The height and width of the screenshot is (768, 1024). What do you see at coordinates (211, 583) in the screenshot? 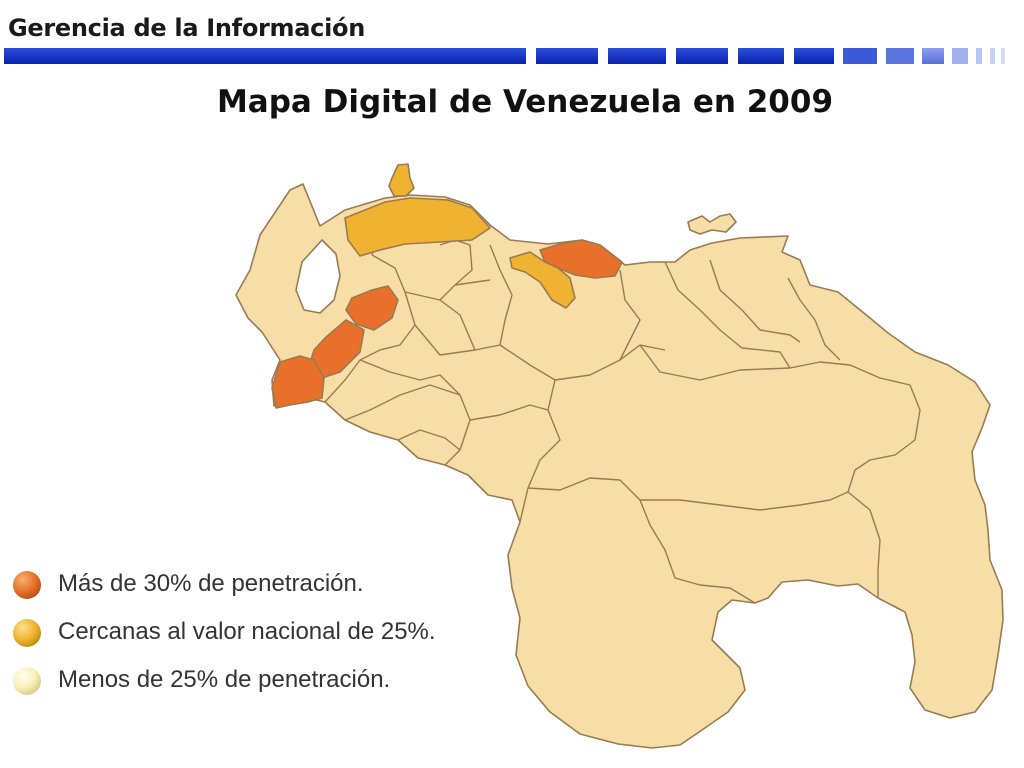
I see `legend-label-high: Más de 30% de penetración.` at bounding box center [211, 583].